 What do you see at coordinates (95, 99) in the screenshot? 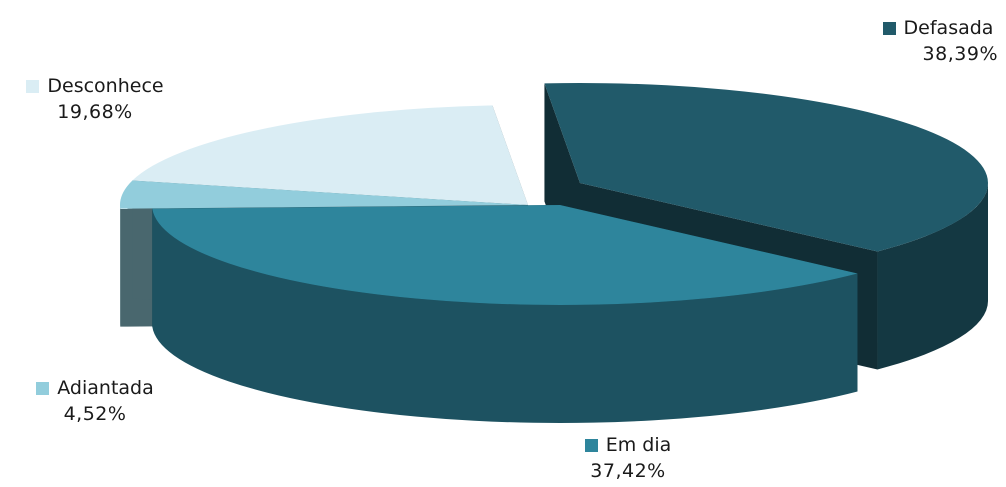
I see `label-desconhece: Desconhece 19,68%` at bounding box center [95, 99].